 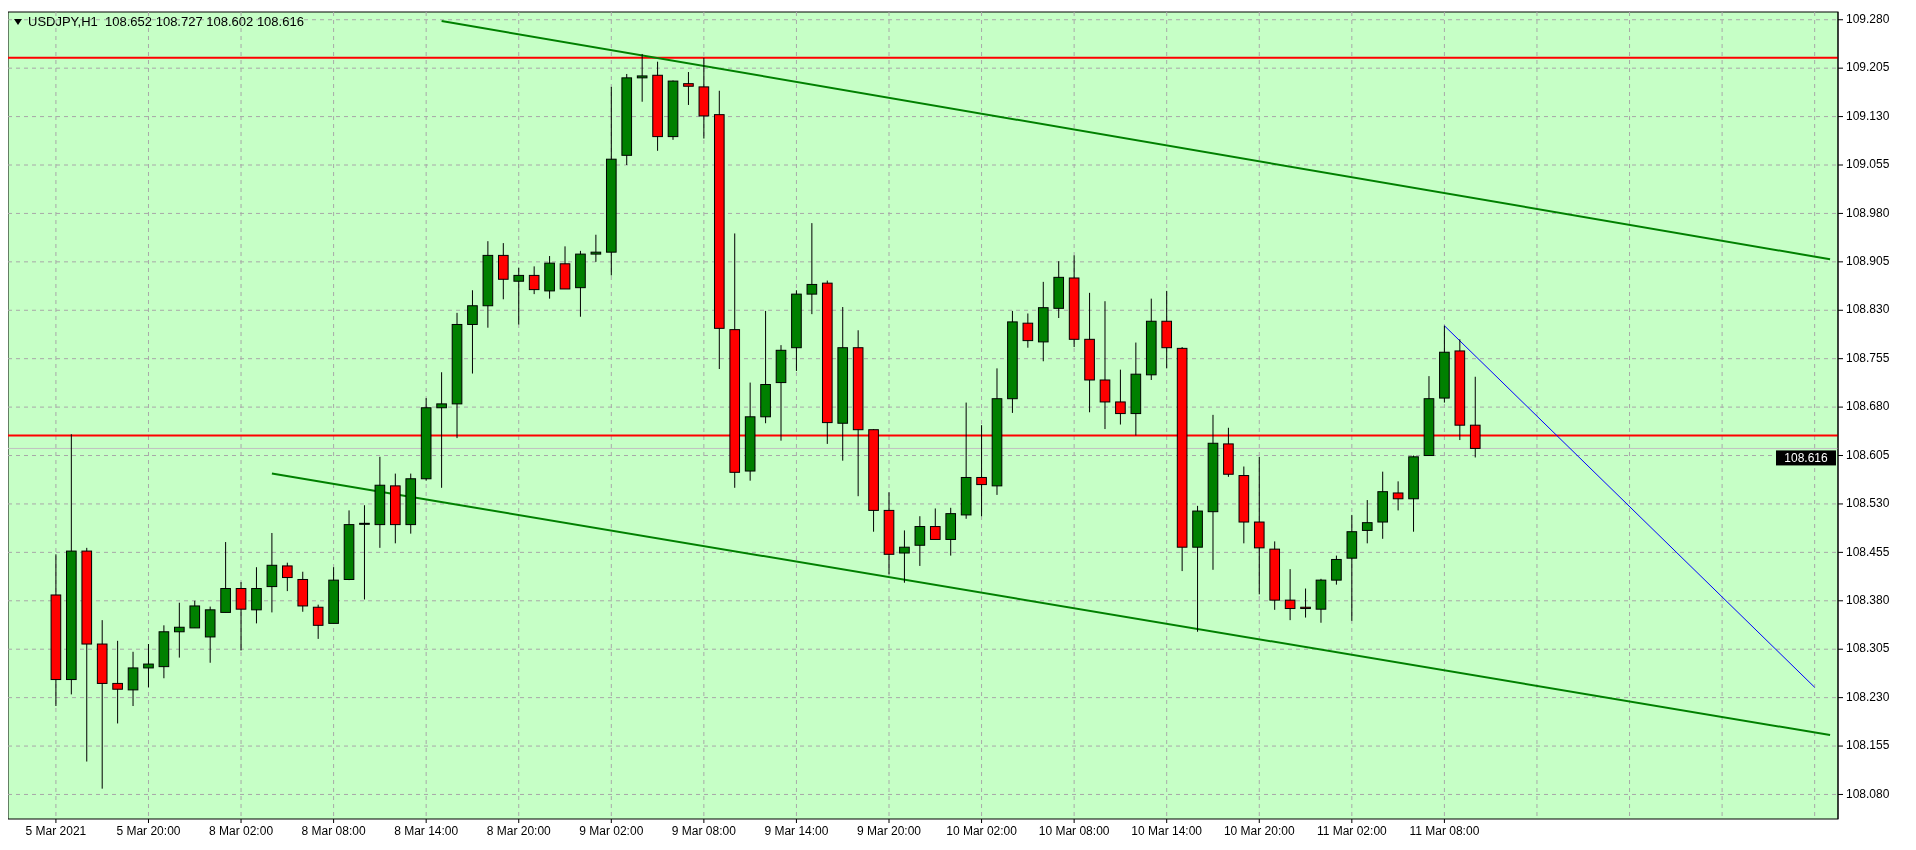 I want to click on x-tick-label: 9 Mar 14:00, so click(x=796, y=831).